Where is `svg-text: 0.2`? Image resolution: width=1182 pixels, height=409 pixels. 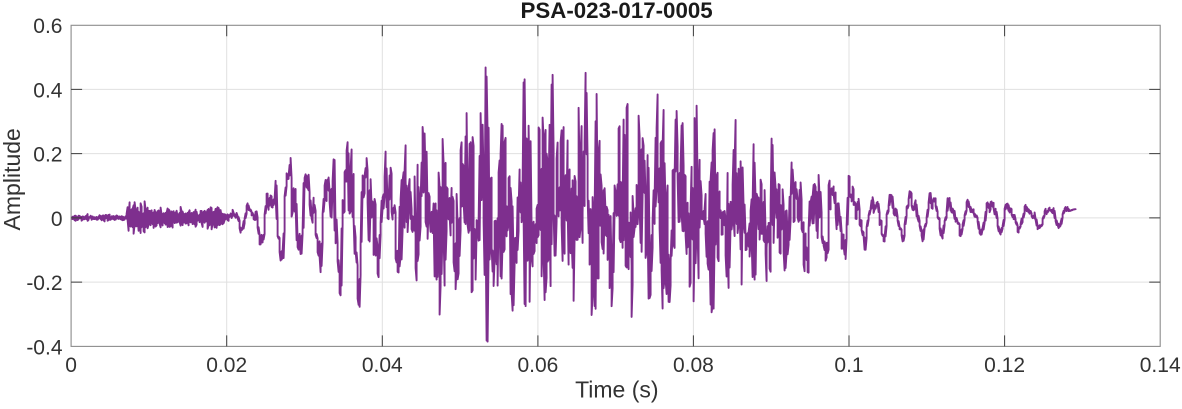 svg-text: 0.2 is located at coordinates (47, 155).